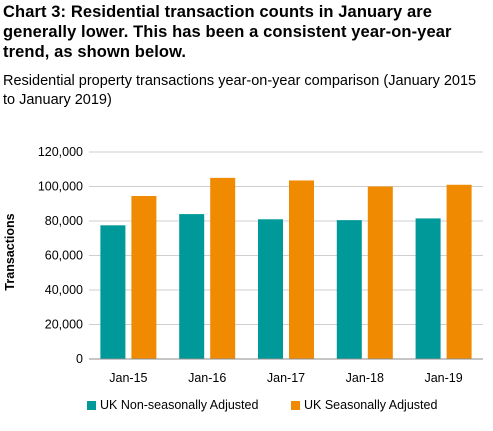 Image resolution: width=493 pixels, height=431 pixels. I want to click on y-tick-label: 0, so click(79, 359).